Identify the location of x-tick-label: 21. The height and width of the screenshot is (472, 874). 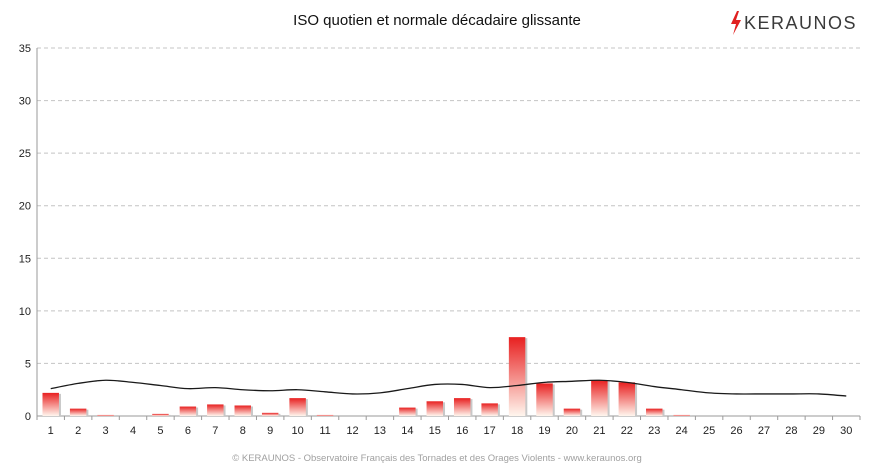
(599, 431).